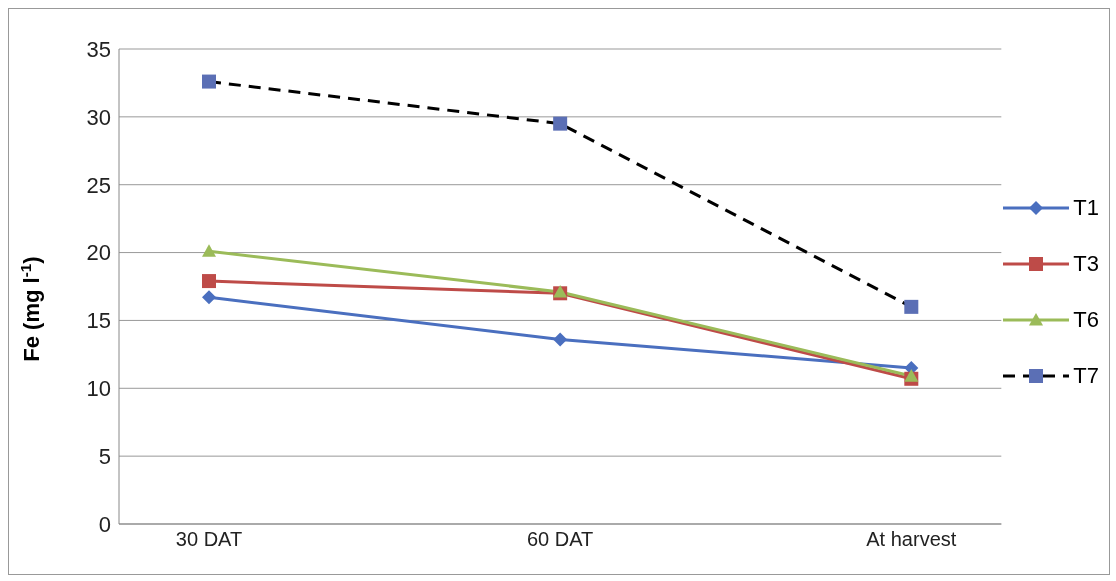 The height and width of the screenshot is (581, 1116). I want to click on legend-label: T6, so click(1086, 319).